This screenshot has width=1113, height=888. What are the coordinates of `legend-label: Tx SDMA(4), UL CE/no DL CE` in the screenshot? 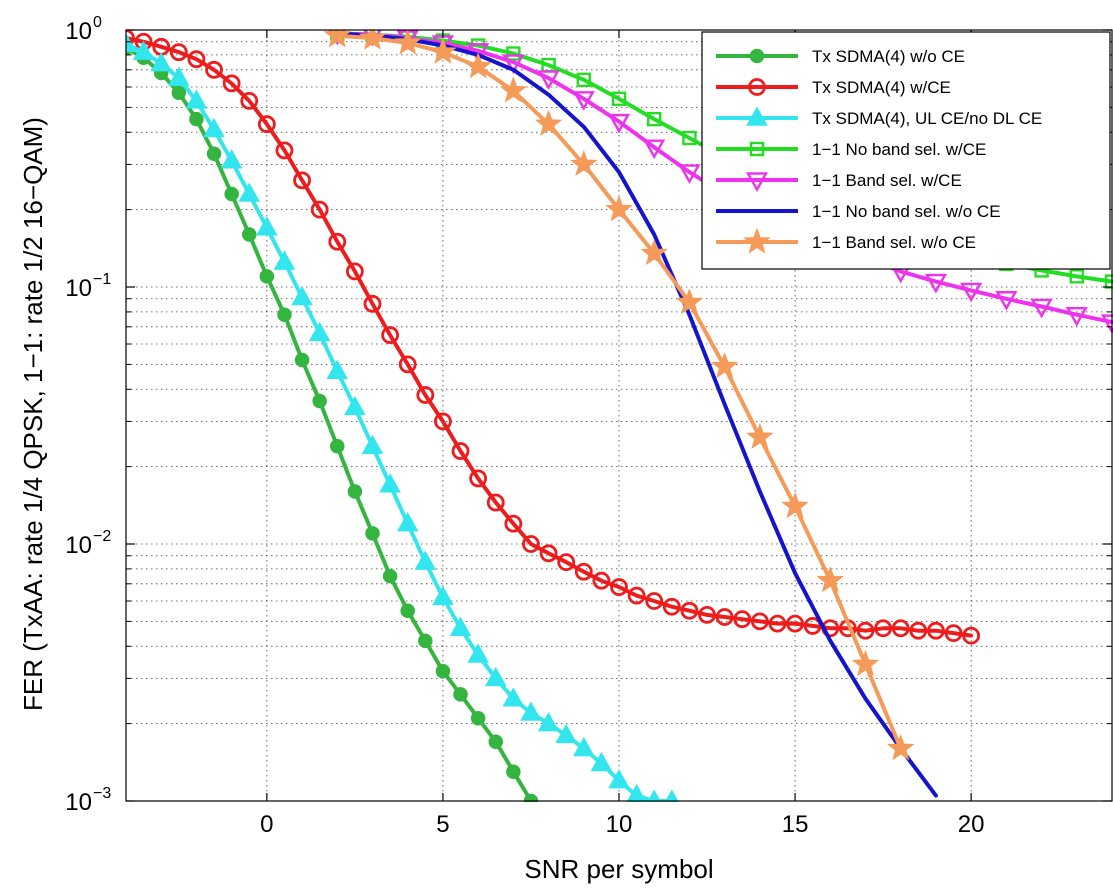 It's located at (927, 118).